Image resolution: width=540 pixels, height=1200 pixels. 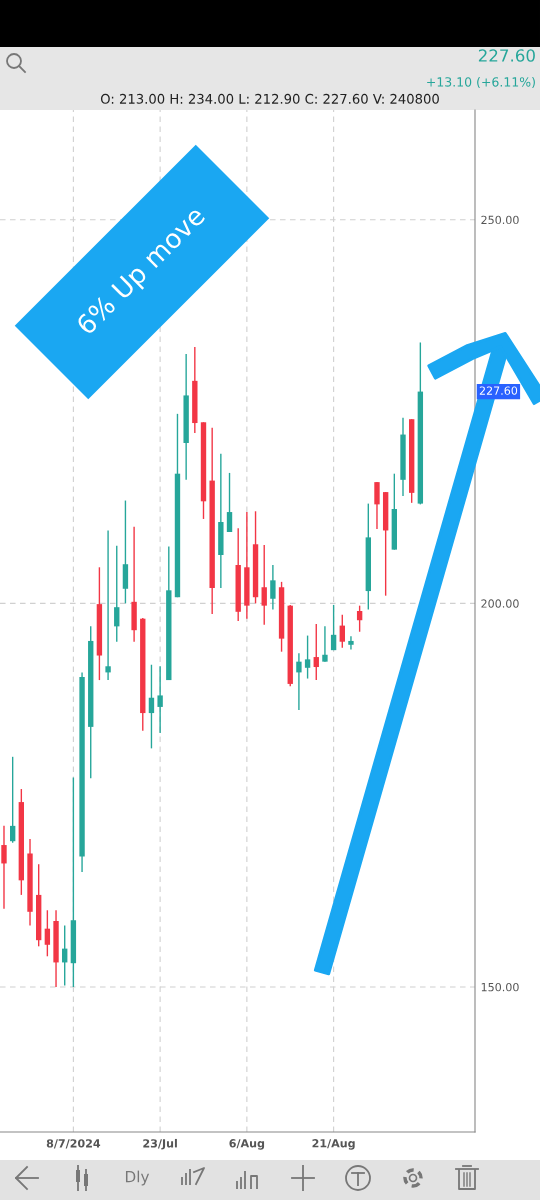 What do you see at coordinates (500, 220) in the screenshot?
I see `y-tick-label: 250.00` at bounding box center [500, 220].